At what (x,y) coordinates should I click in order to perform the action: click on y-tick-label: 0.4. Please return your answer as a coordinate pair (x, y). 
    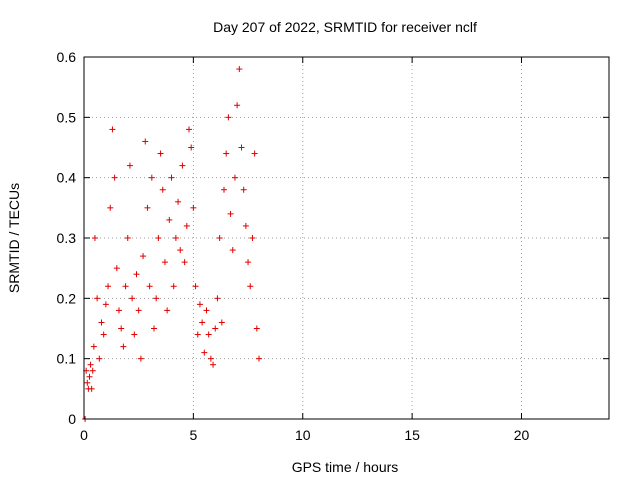
    Looking at the image, I should click on (67, 178).